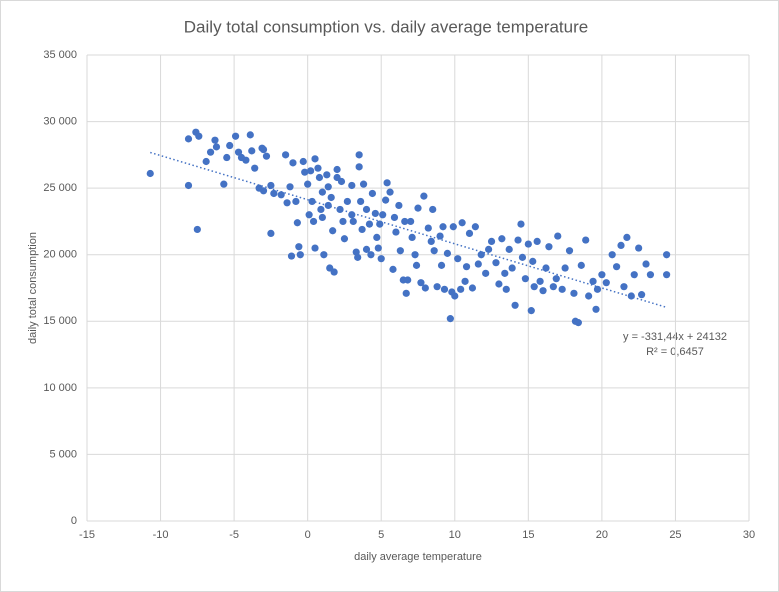 The image size is (779, 592). What do you see at coordinates (63, 454) in the screenshot?
I see `y-tick-label: 5 000` at bounding box center [63, 454].